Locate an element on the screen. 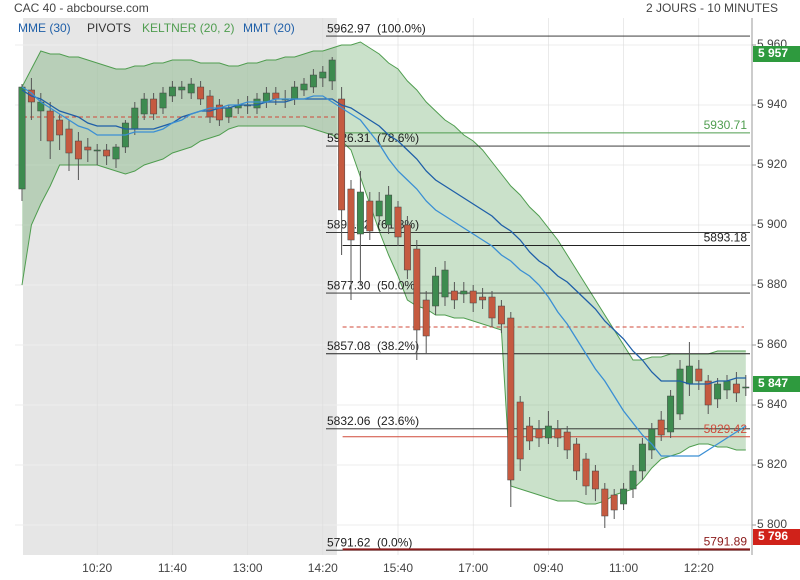  legend-pivots: PIVOTS is located at coordinates (109, 28).